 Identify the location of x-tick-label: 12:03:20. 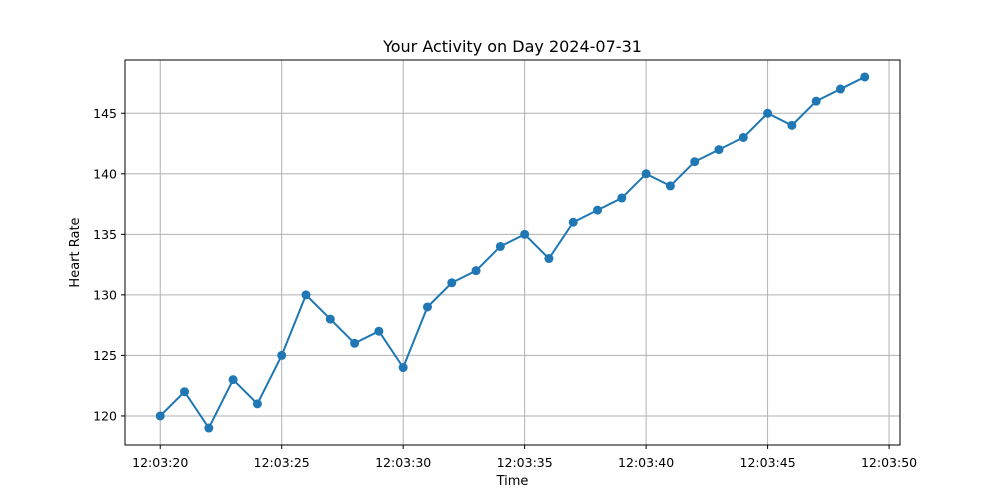
(160, 462).